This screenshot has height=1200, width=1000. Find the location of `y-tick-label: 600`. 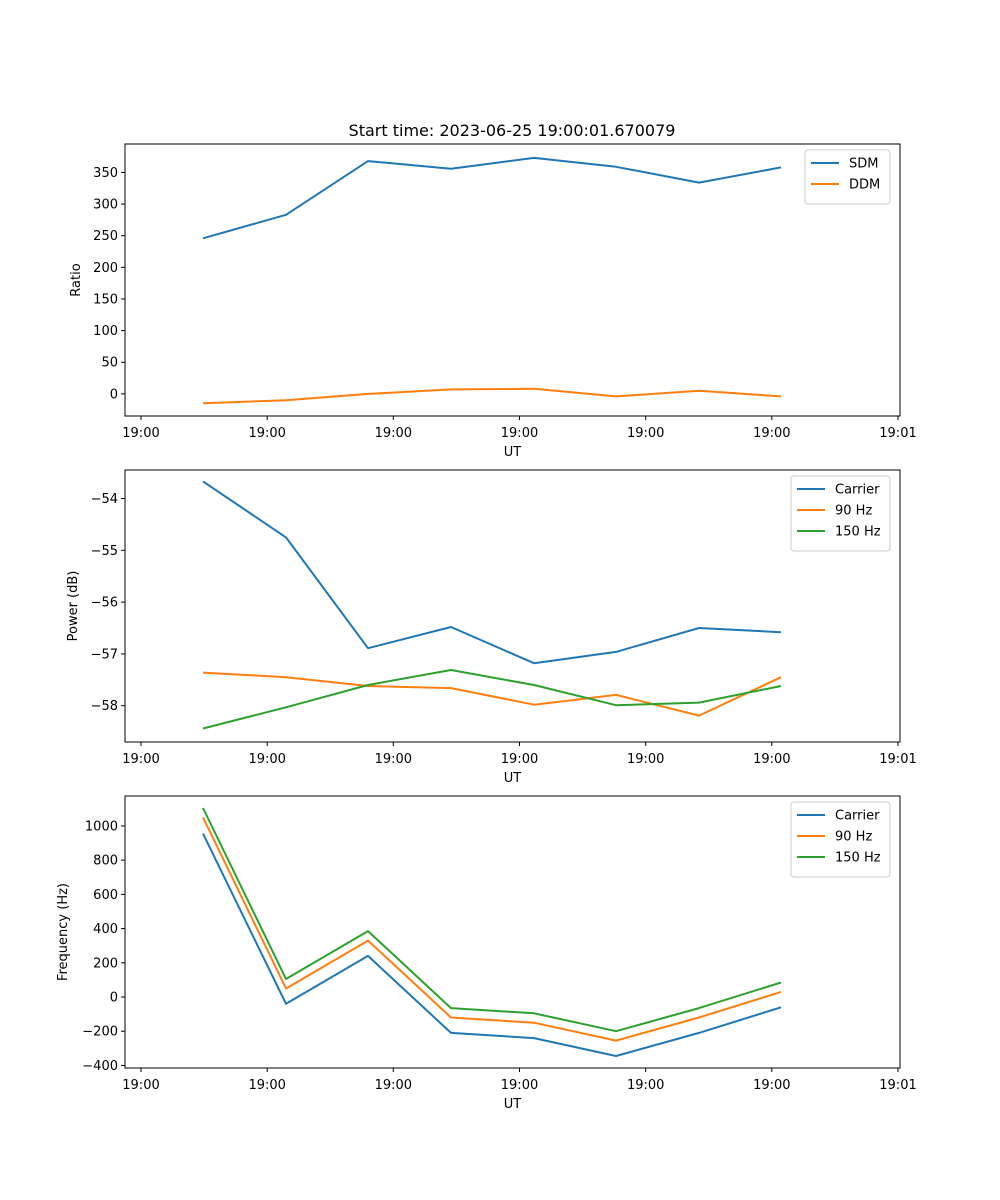

y-tick-label: 600 is located at coordinates (105, 895).